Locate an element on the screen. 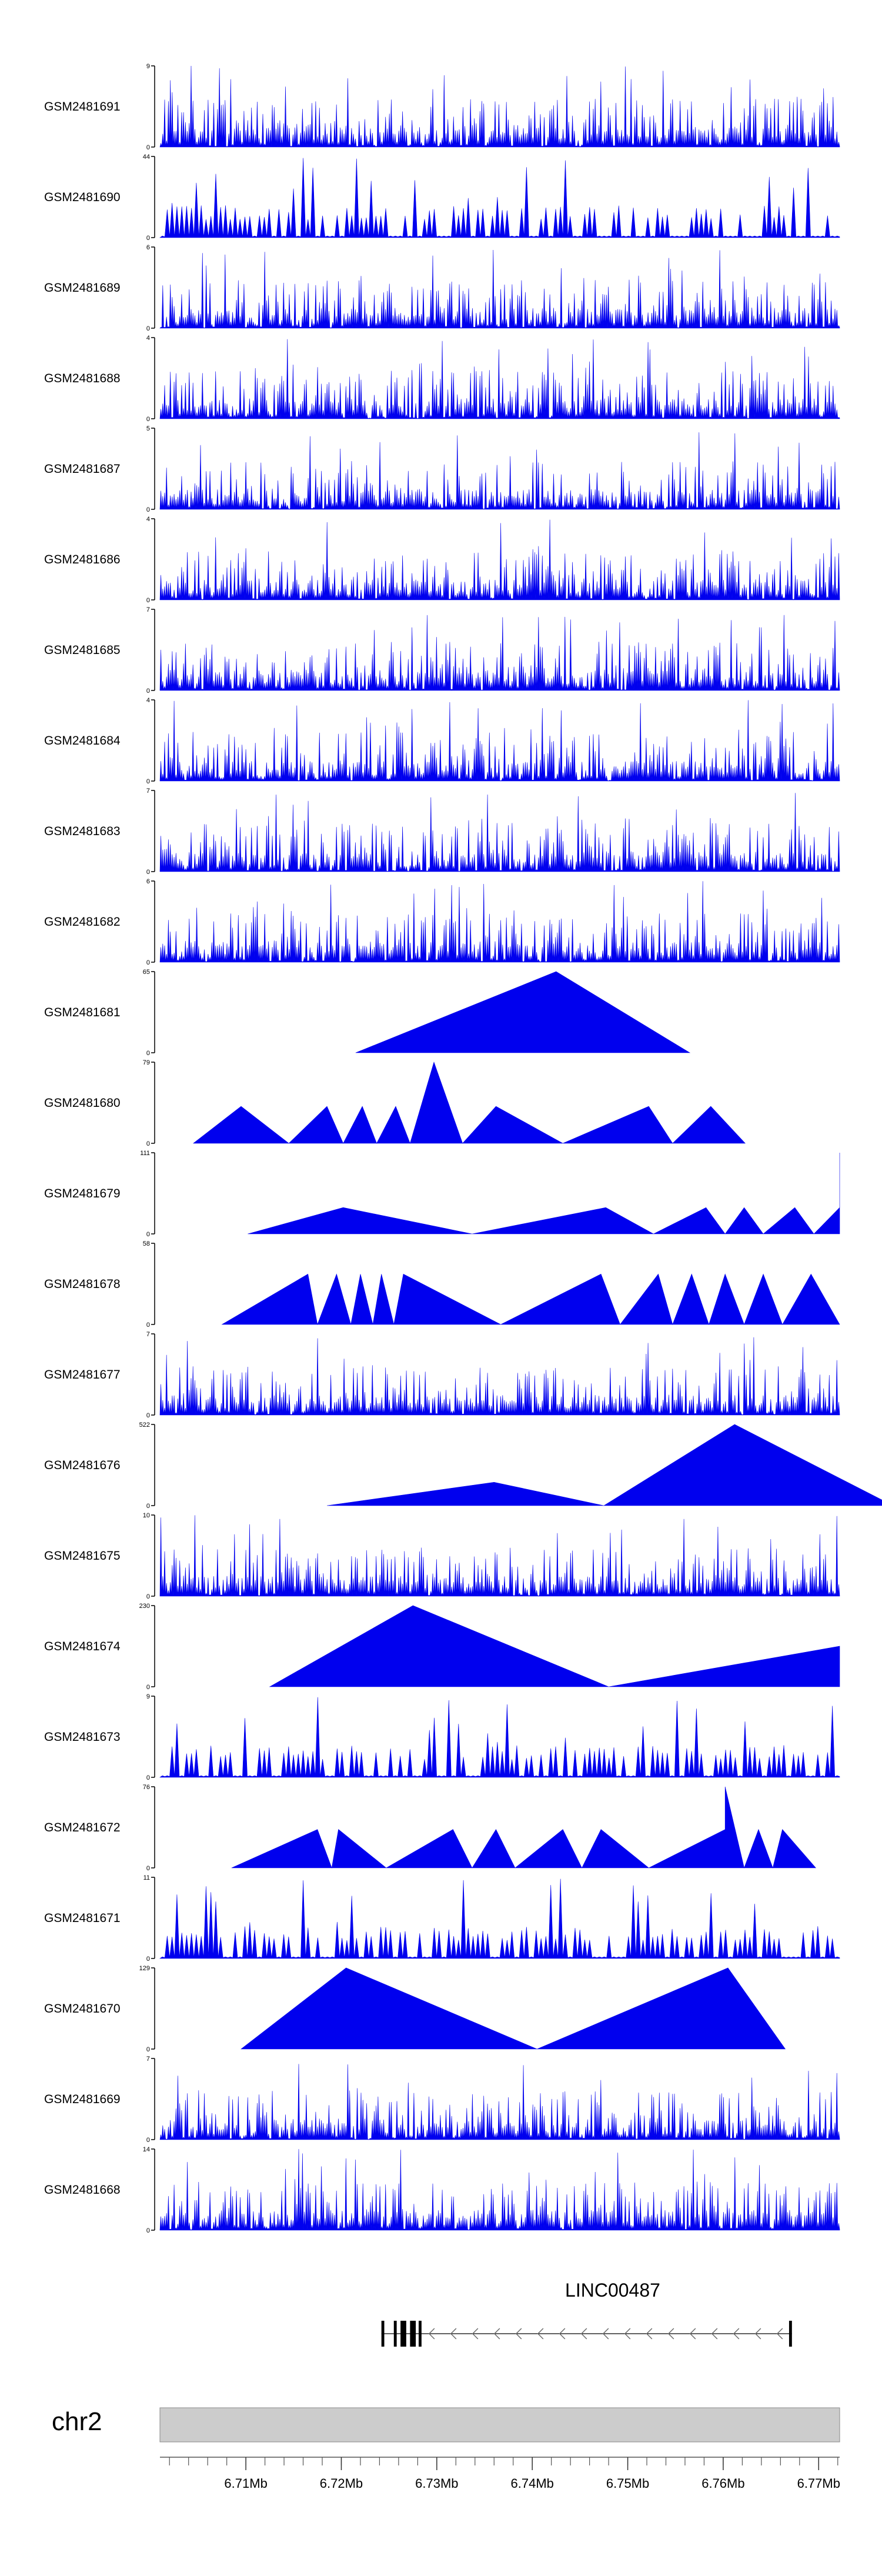 The height and width of the screenshot is (2576, 882). track-GSM2481668: GSM2481668 14 0 is located at coordinates (442, 2190).